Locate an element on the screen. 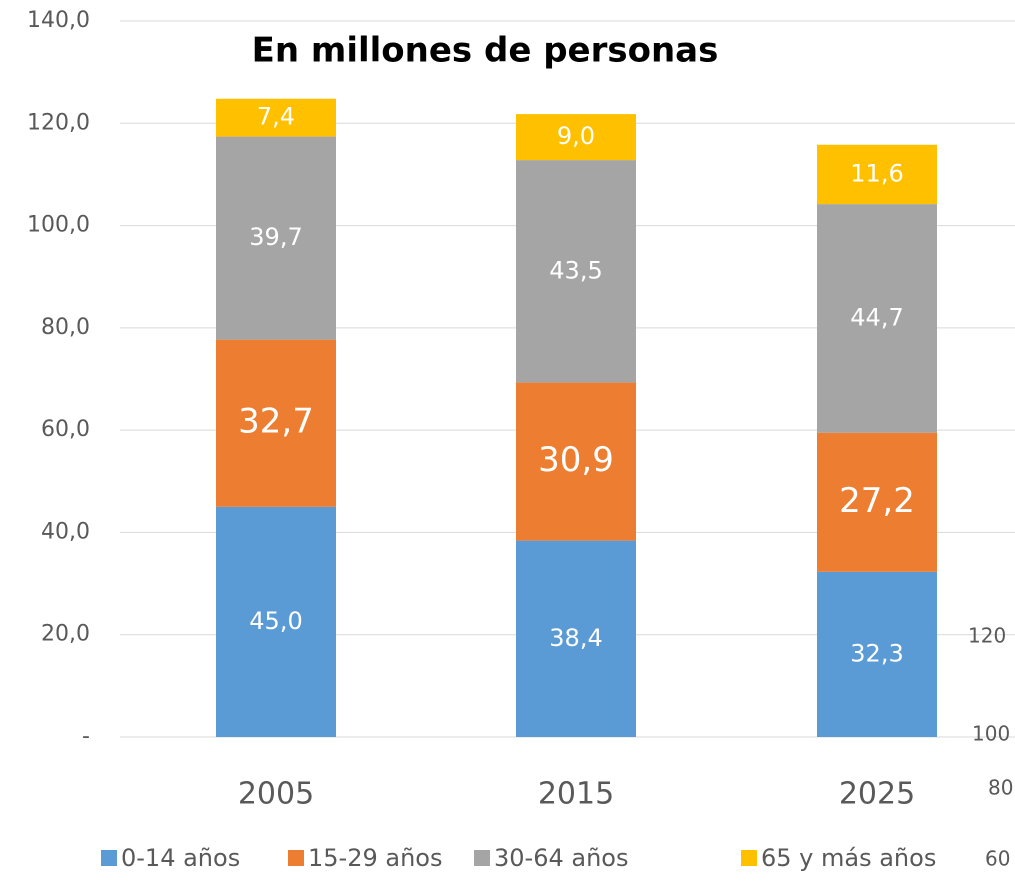  data-label: 45,0 is located at coordinates (275, 621).